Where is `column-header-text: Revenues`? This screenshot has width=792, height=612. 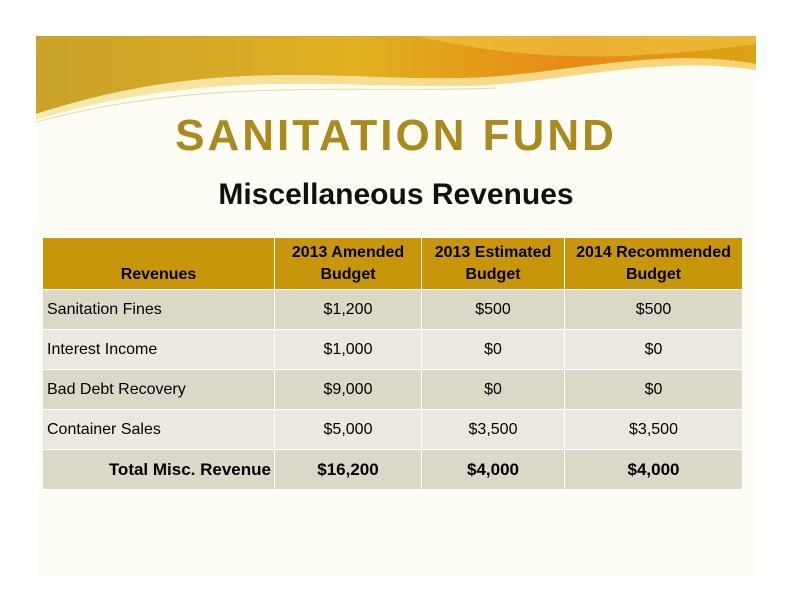
column-header-text: Revenues is located at coordinates (158, 274).